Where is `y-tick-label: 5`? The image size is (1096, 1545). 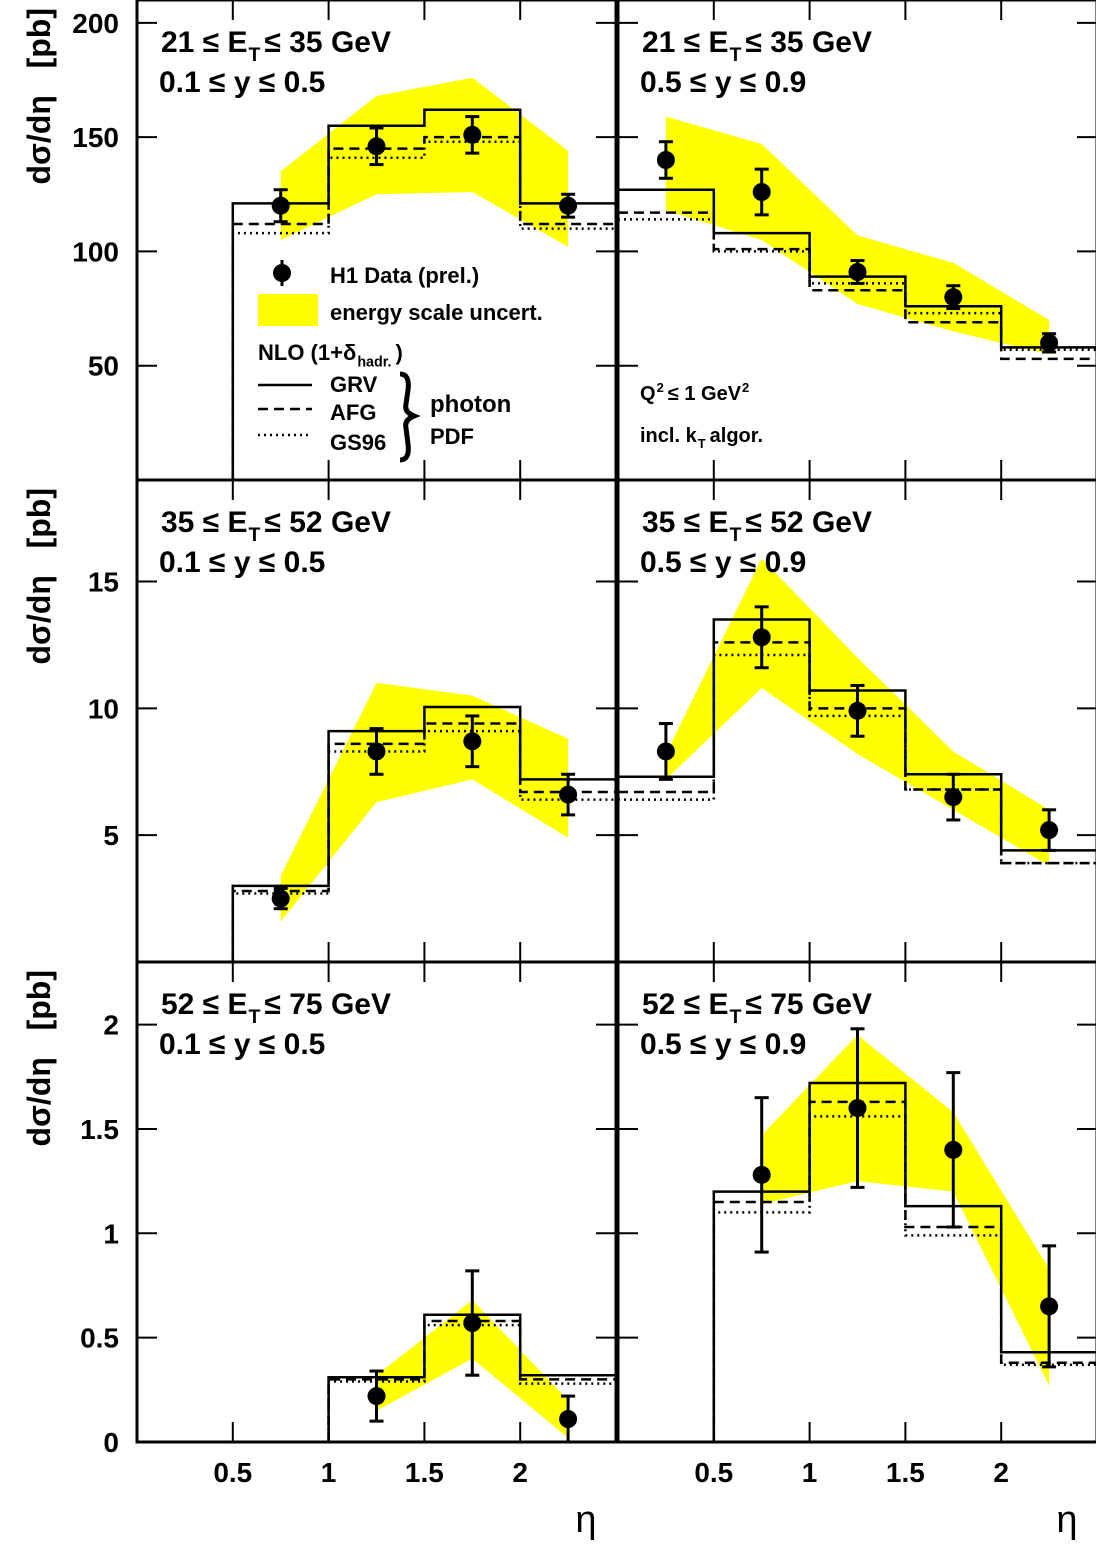
y-tick-label: 5 is located at coordinates (111, 835).